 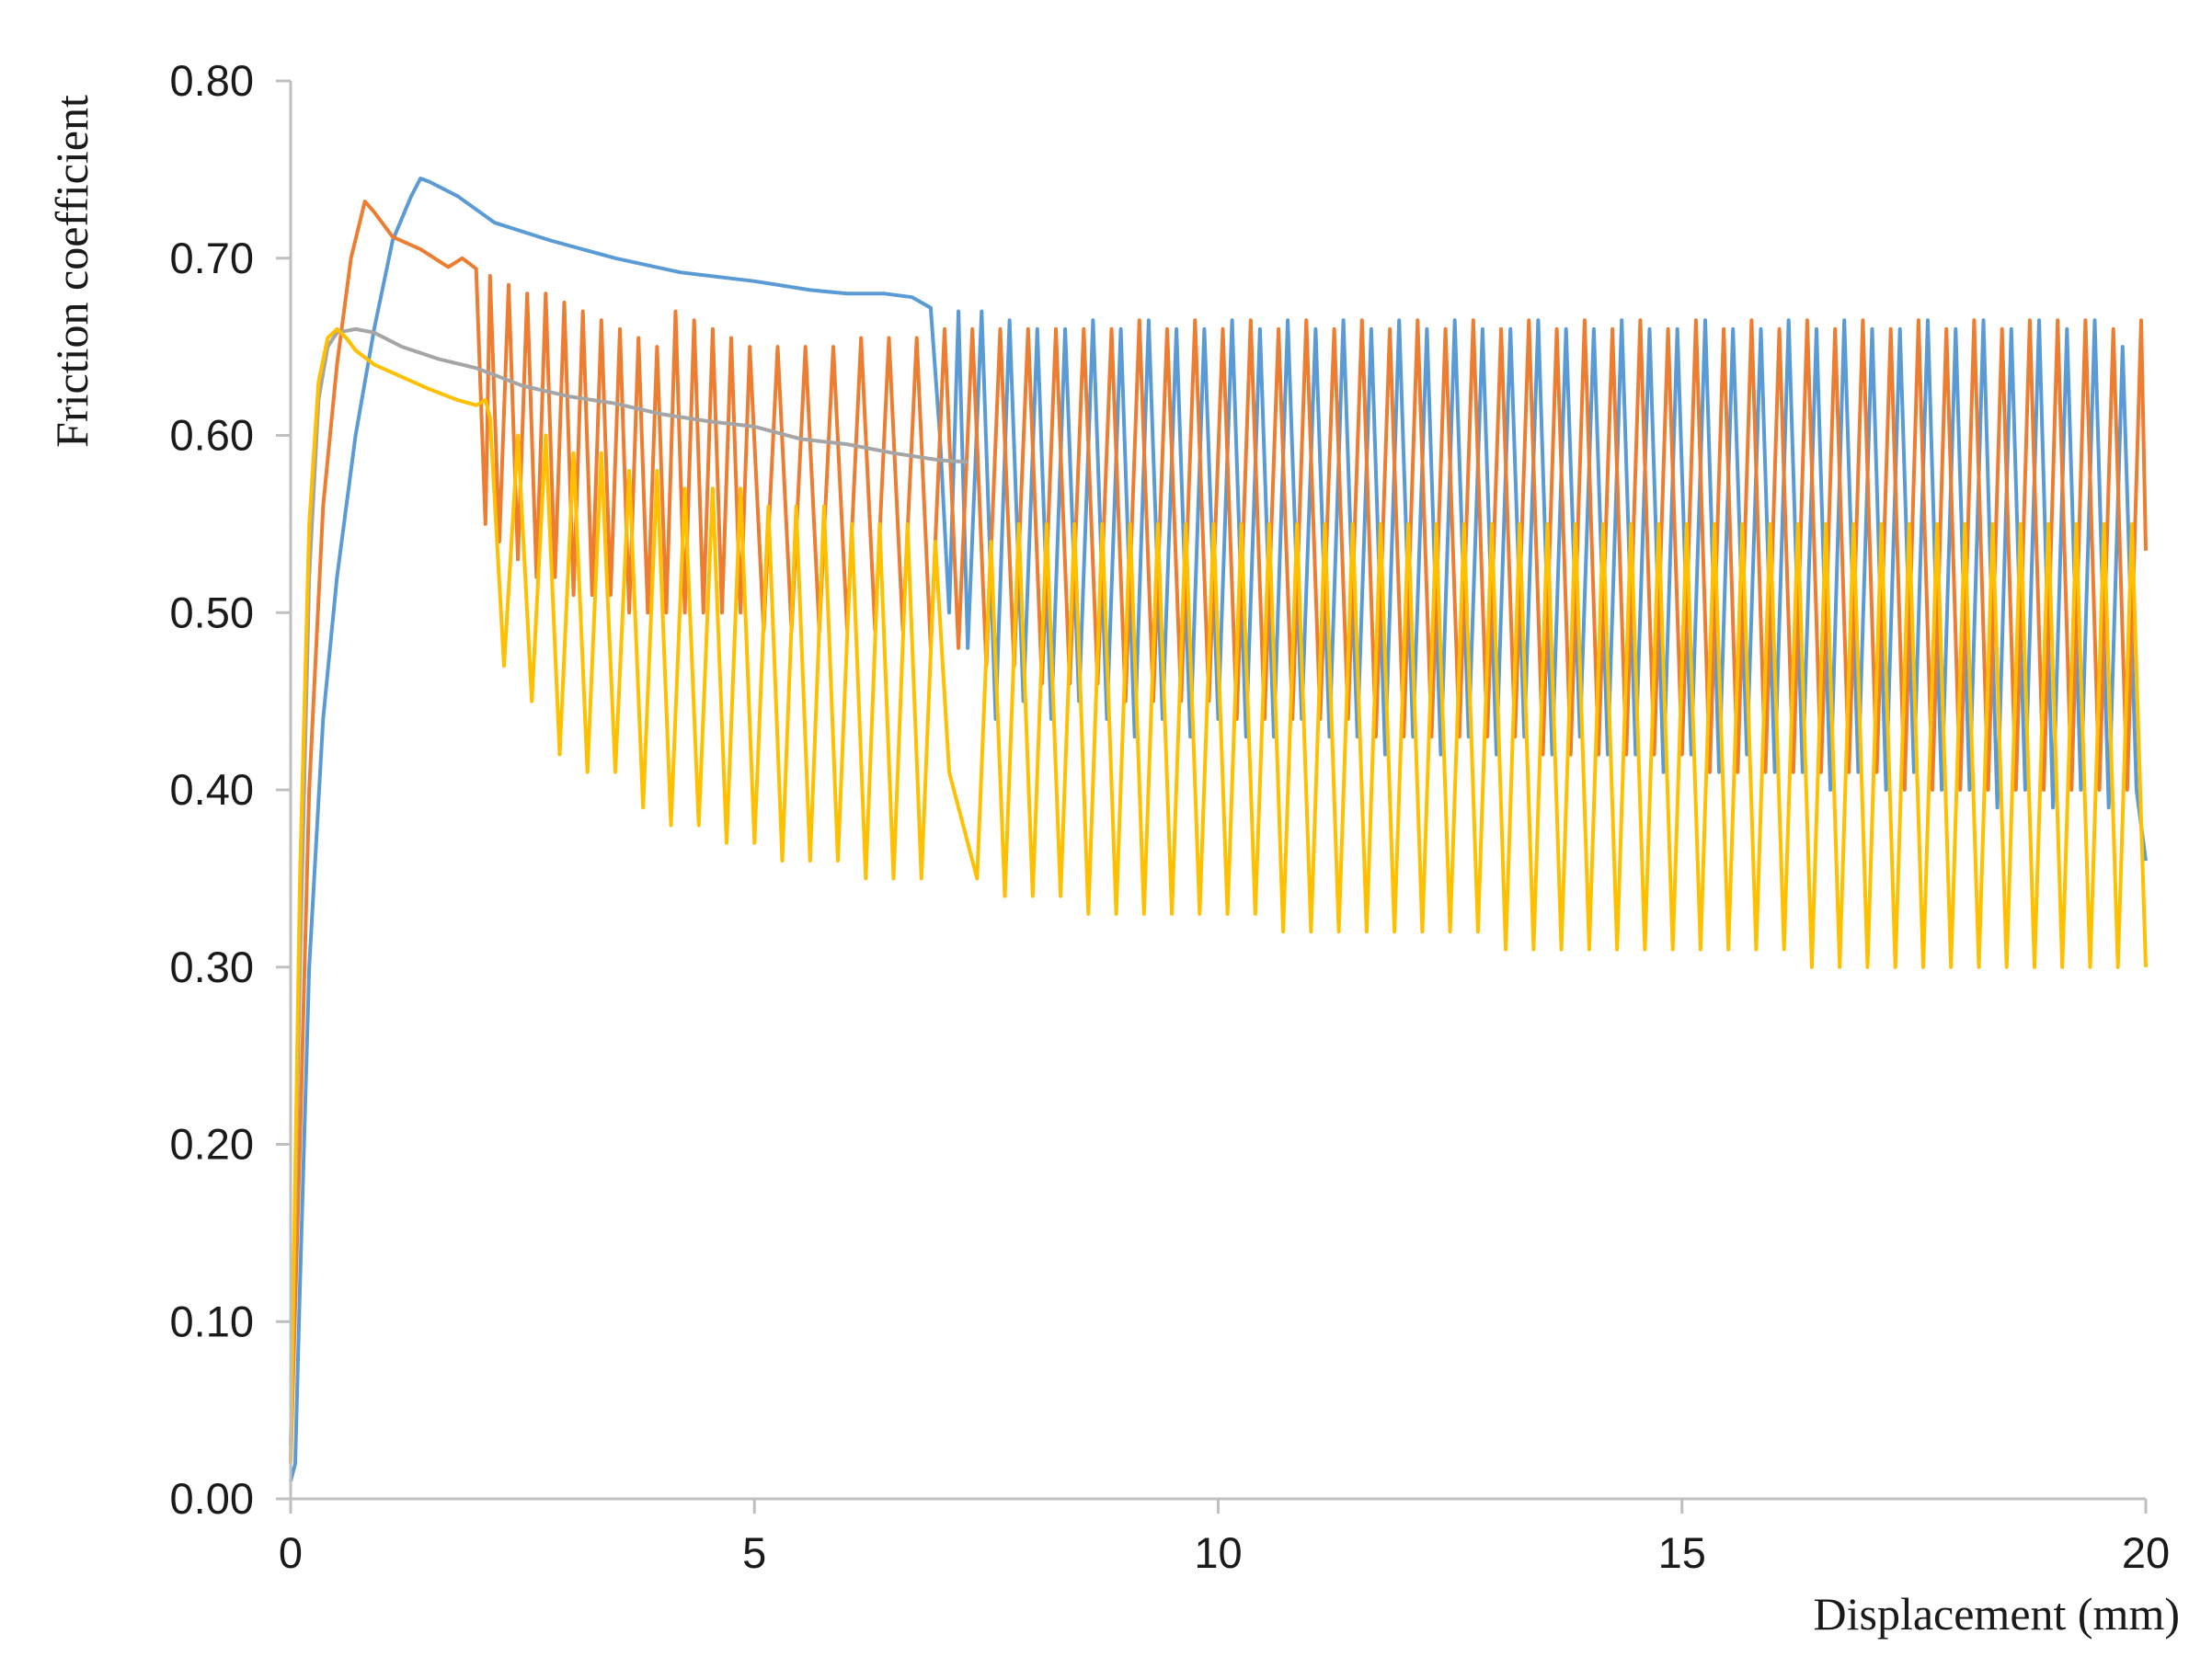 I want to click on y-ticks: 0.00 0.10 0.20 0.30 0.40 0.50 0.60 0.70 0.80, so click(x=231, y=789).